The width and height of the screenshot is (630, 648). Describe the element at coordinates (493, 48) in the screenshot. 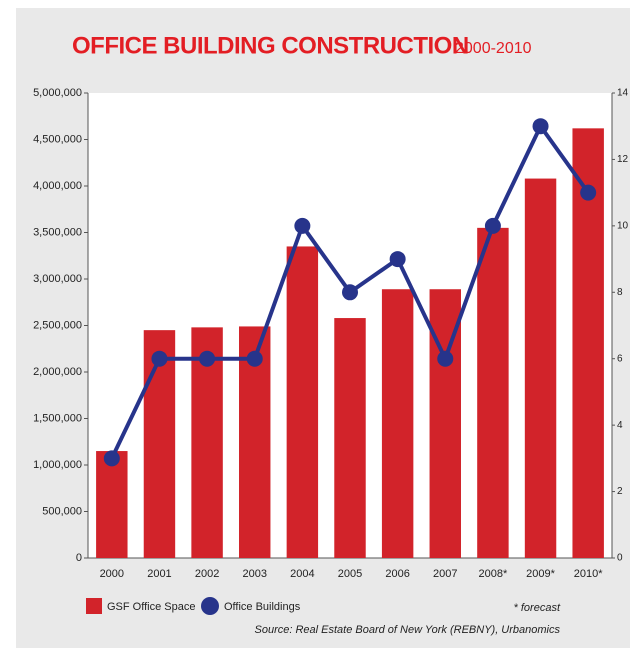

I see `chart-subtitle: 2000-2010` at that location.